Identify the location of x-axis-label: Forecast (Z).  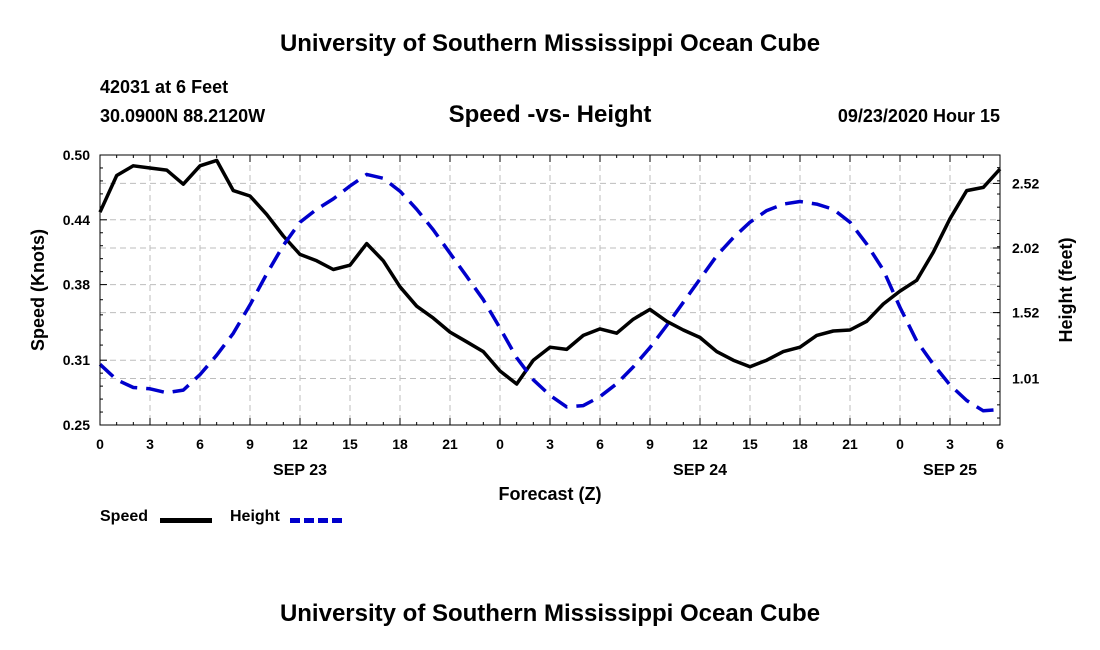
(549, 494).